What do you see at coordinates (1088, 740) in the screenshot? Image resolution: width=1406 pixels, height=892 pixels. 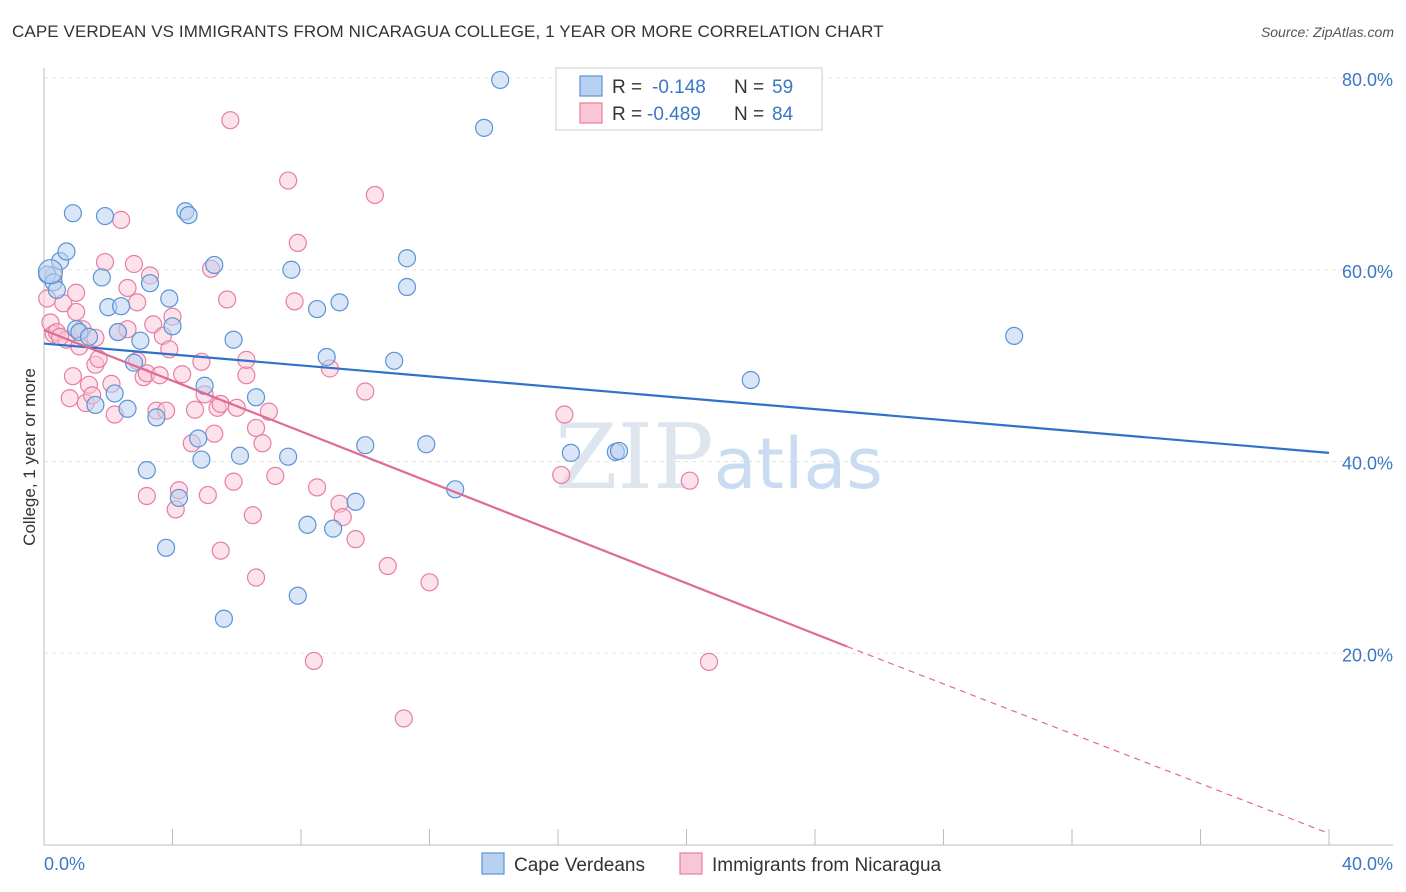 I see `trend-line-nicaragua-extension` at bounding box center [1088, 740].